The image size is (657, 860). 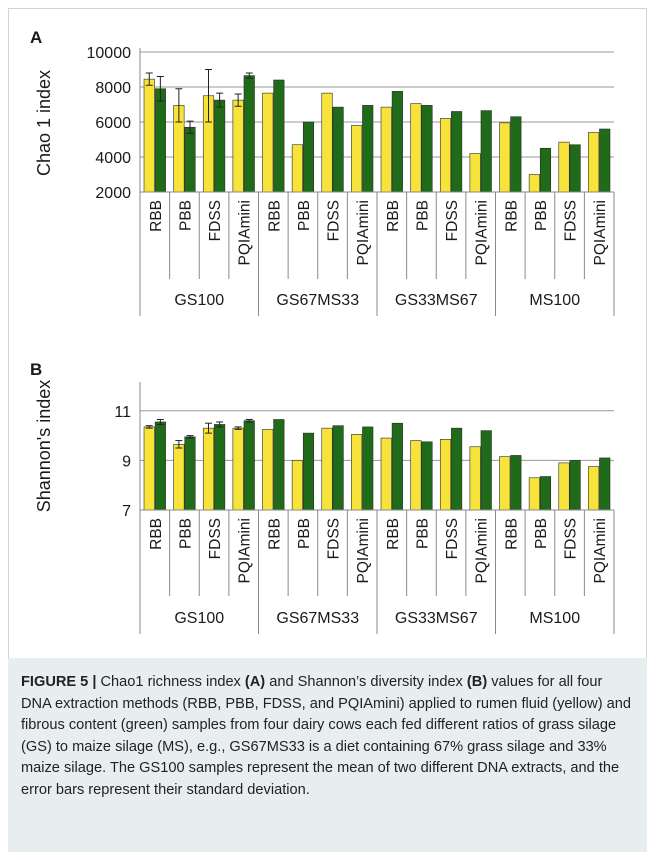 I want to click on y-tick-label: 4000, so click(x=113, y=158).